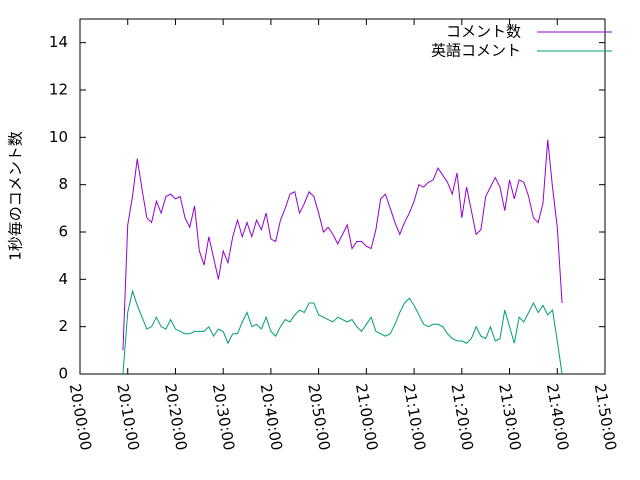 This screenshot has height=480, width=640. I want to click on x-tick-label: 21:10:00, so click(414, 416).